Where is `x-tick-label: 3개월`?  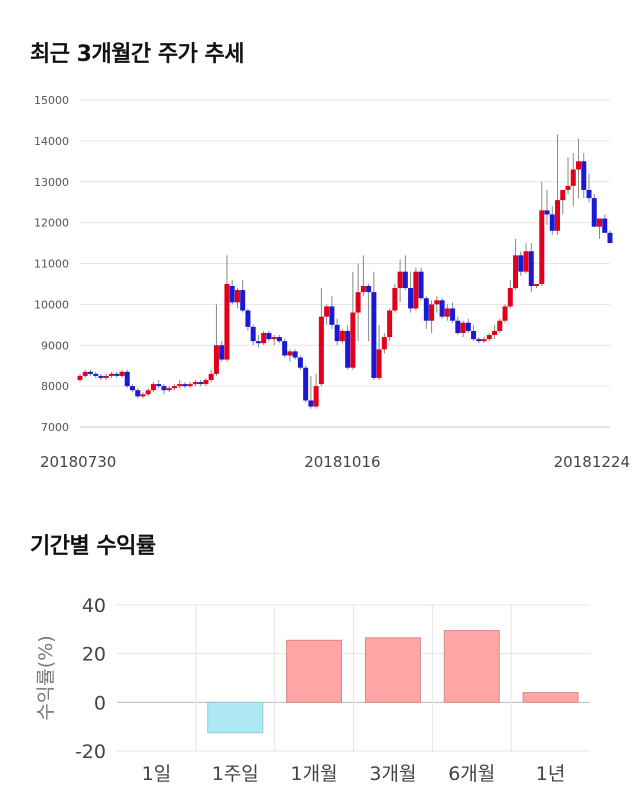 x-tick-label: 3개월 is located at coordinates (392, 774).